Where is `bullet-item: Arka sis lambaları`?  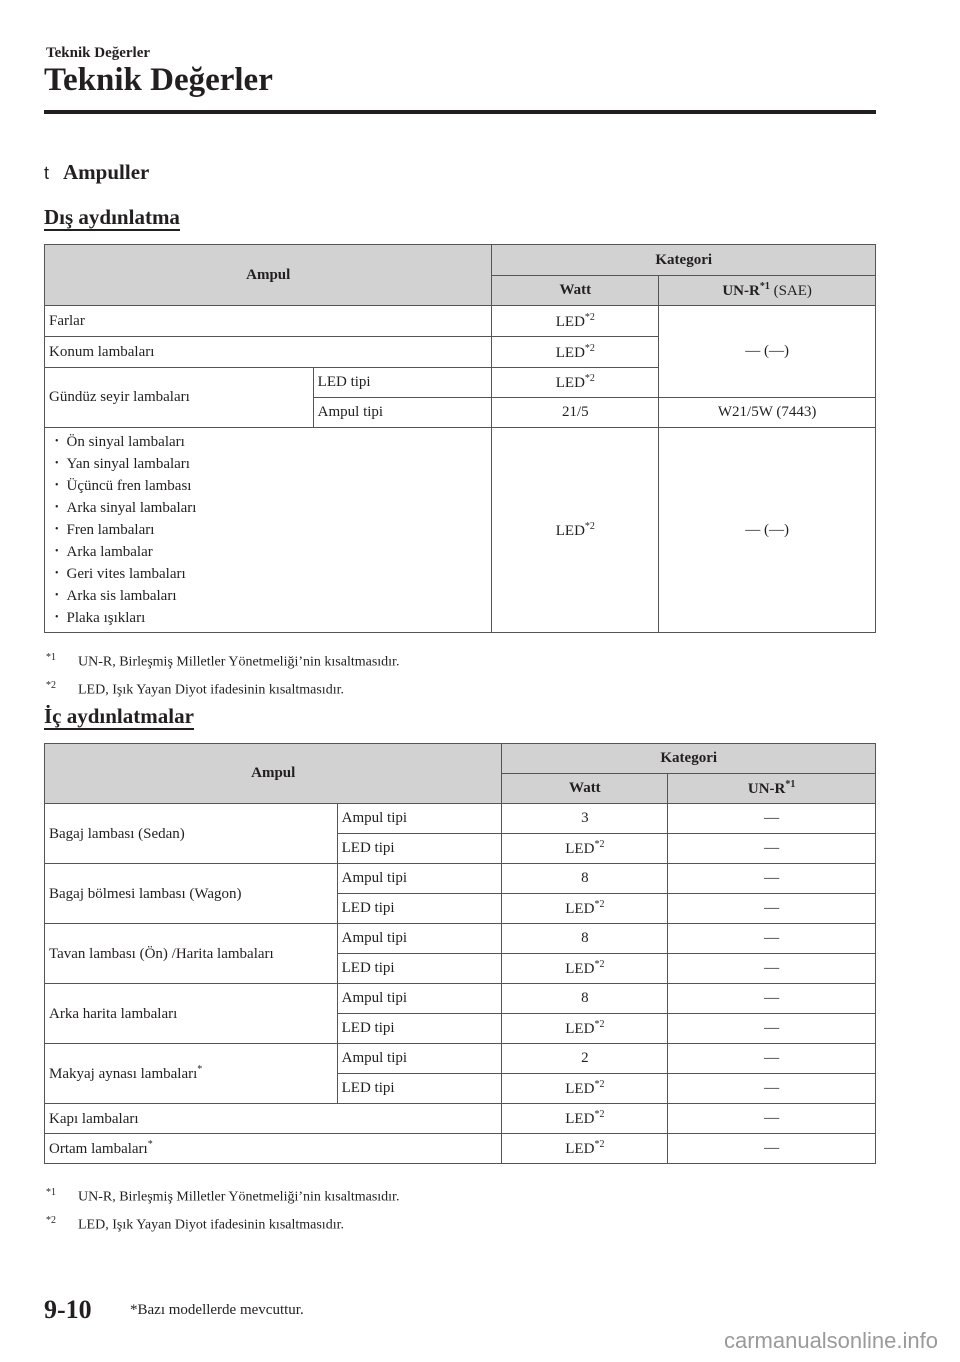 bullet-item: Arka sis lambaları is located at coordinates (271, 596).